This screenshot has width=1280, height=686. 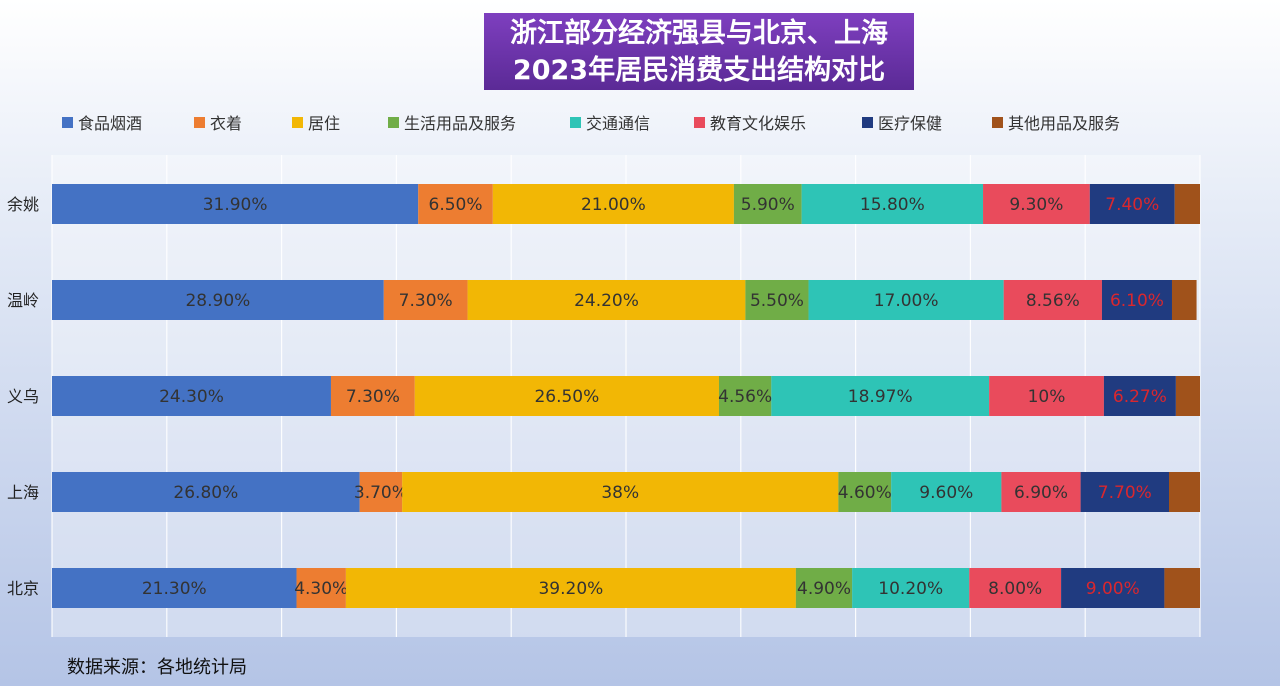 What do you see at coordinates (23, 588) in the screenshot?
I see `category-label: 北京` at bounding box center [23, 588].